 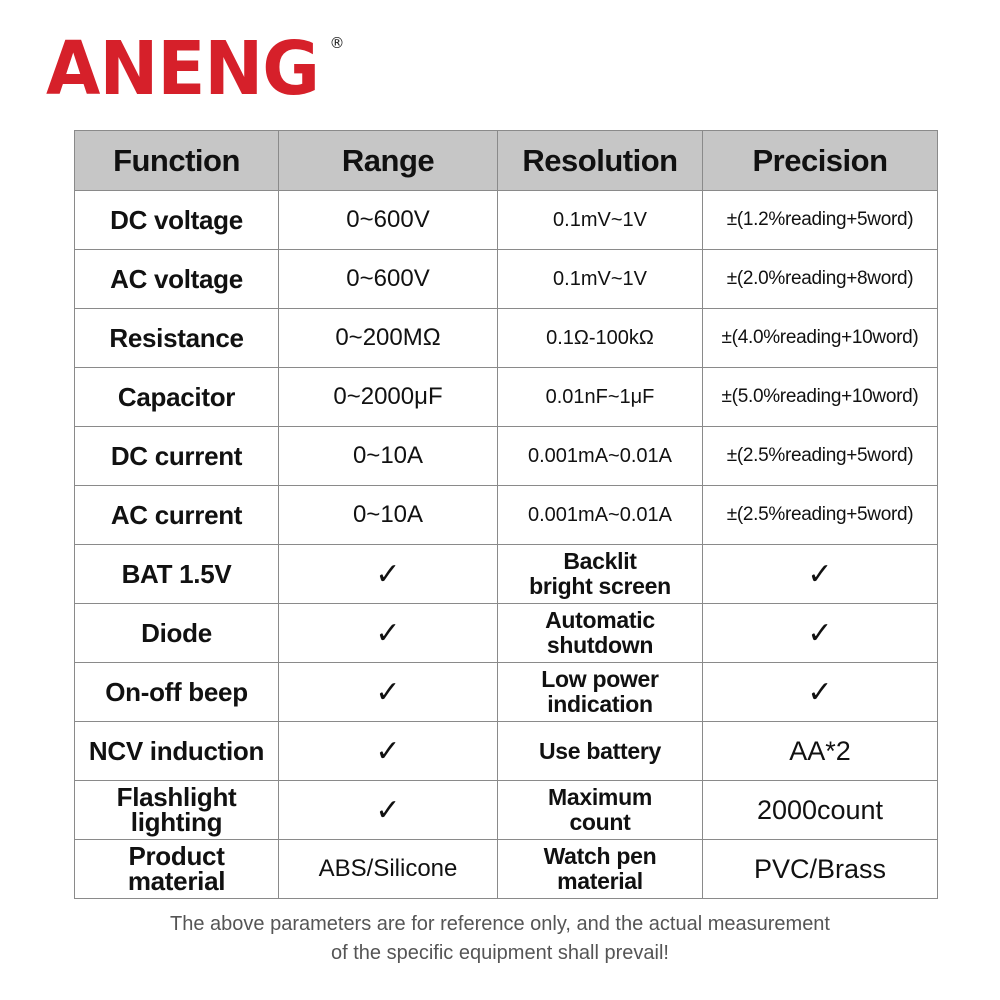 I want to click on brand-logo: ANENG ®, so click(x=195, y=69).